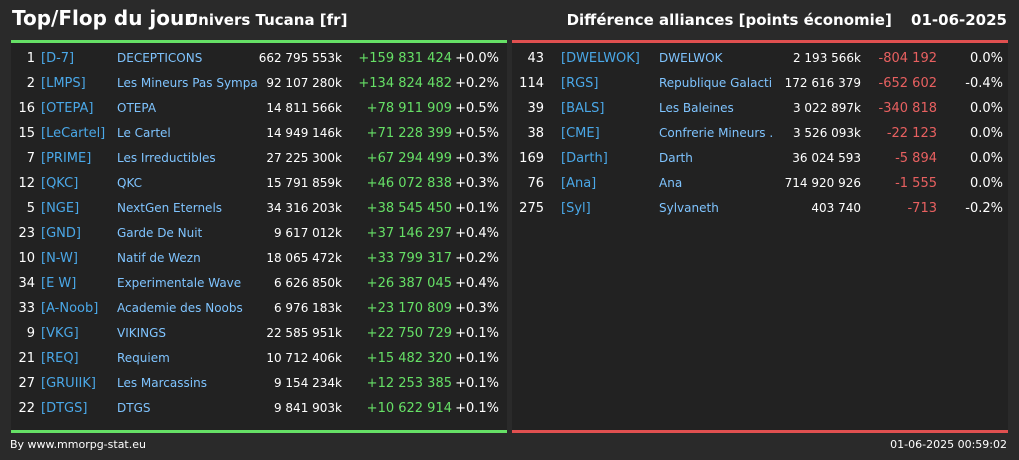 Image resolution: width=1019 pixels, height=460 pixels. Describe the element at coordinates (26, 408) in the screenshot. I see `rank-cell: 22` at that location.